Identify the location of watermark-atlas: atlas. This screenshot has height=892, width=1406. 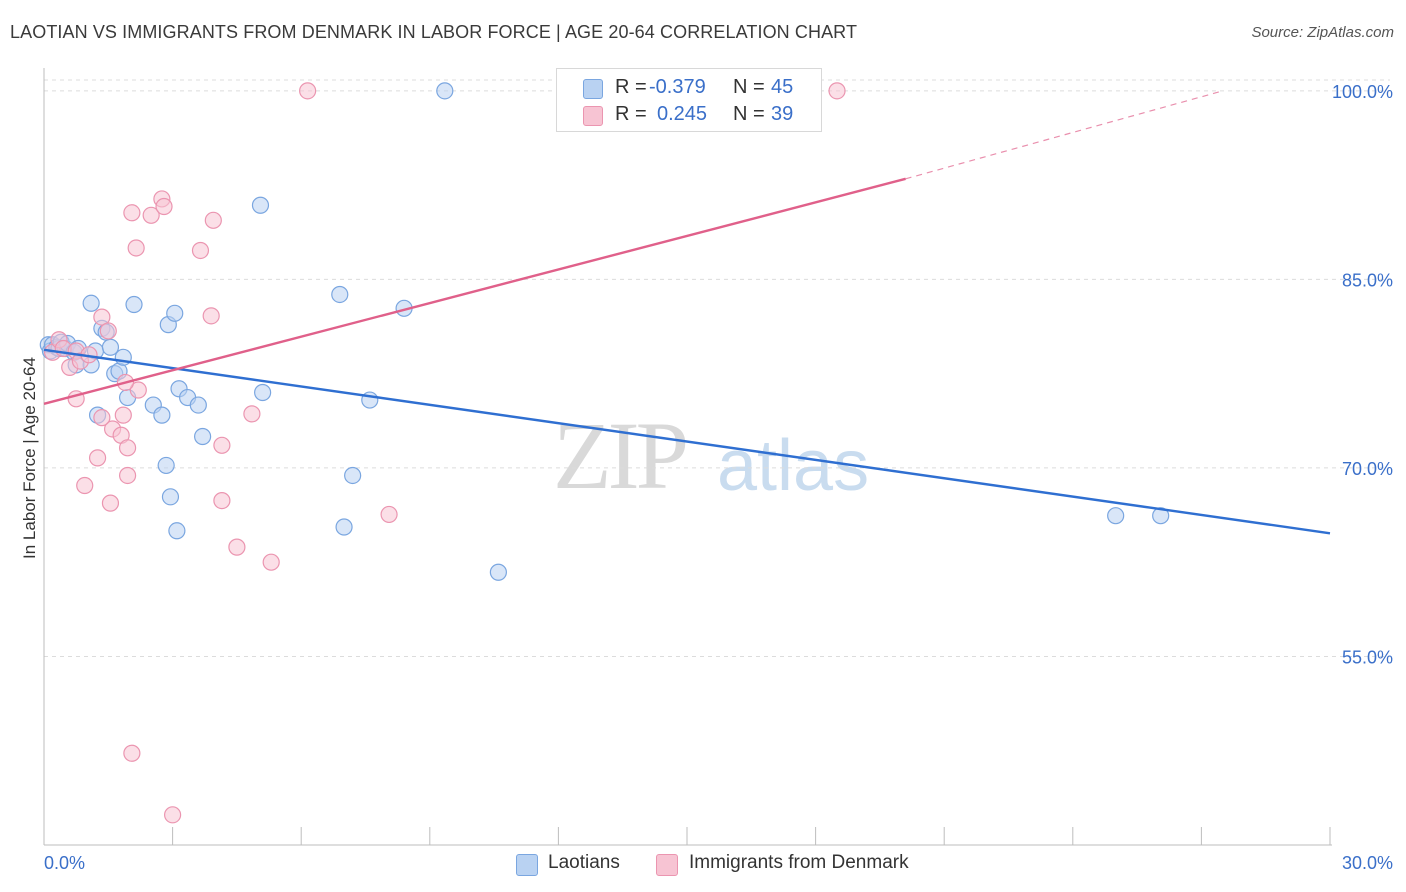
(793, 466).